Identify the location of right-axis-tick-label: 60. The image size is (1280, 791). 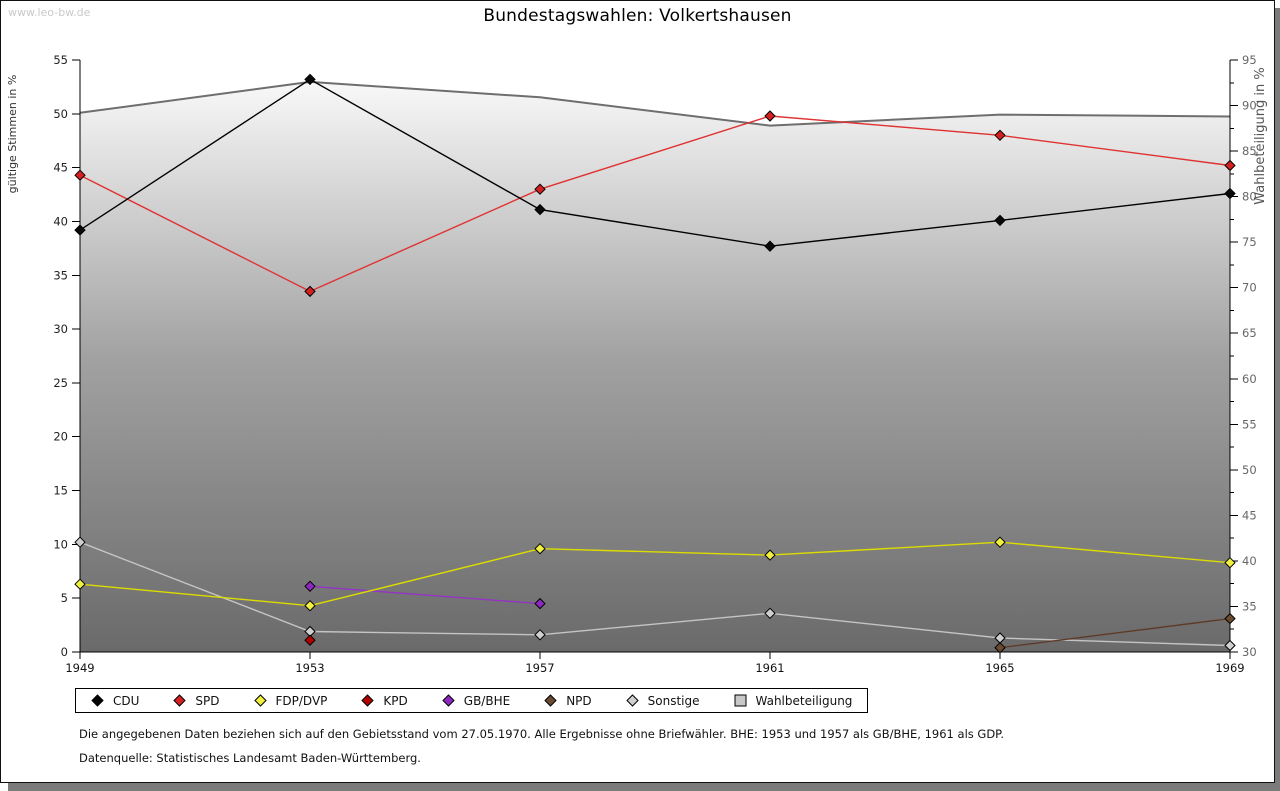
(1249, 379).